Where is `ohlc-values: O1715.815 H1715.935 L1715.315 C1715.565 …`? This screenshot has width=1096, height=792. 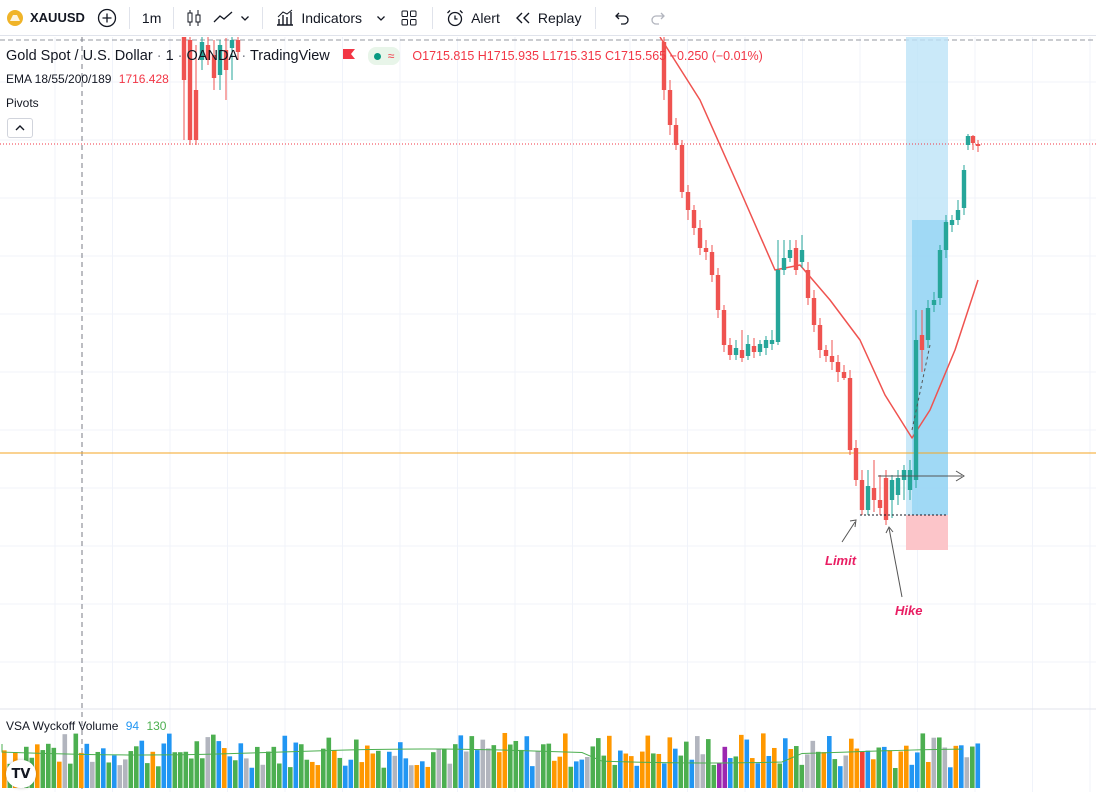
ohlc-values: O1715.815 H1715.935 L1715.315 C1715.565 … is located at coordinates (587, 56).